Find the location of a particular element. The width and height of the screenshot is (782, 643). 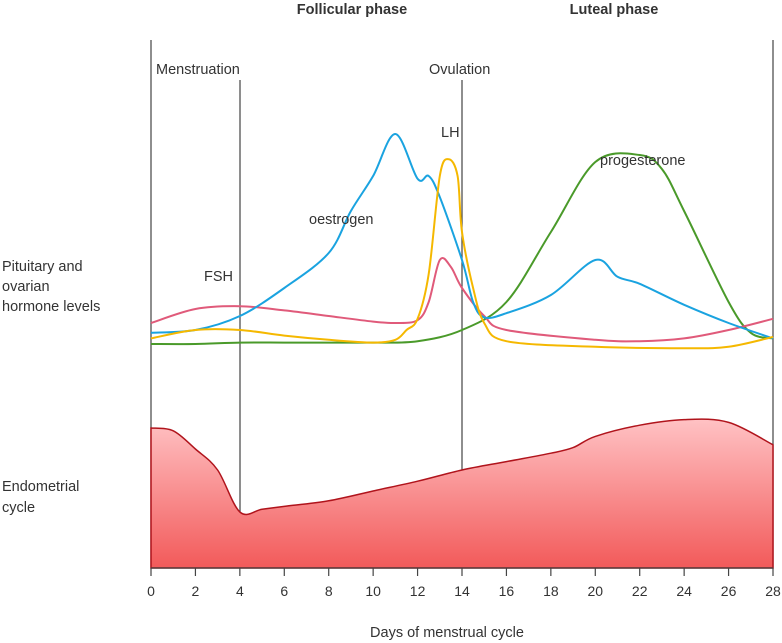

x-axis-label: Days of menstrual cycle is located at coordinates (447, 633).